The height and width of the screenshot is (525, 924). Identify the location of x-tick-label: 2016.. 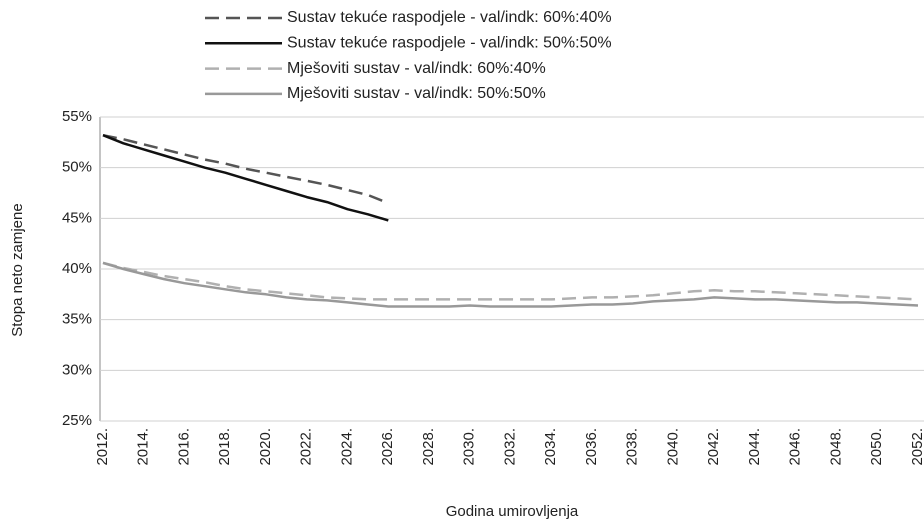
(183, 447).